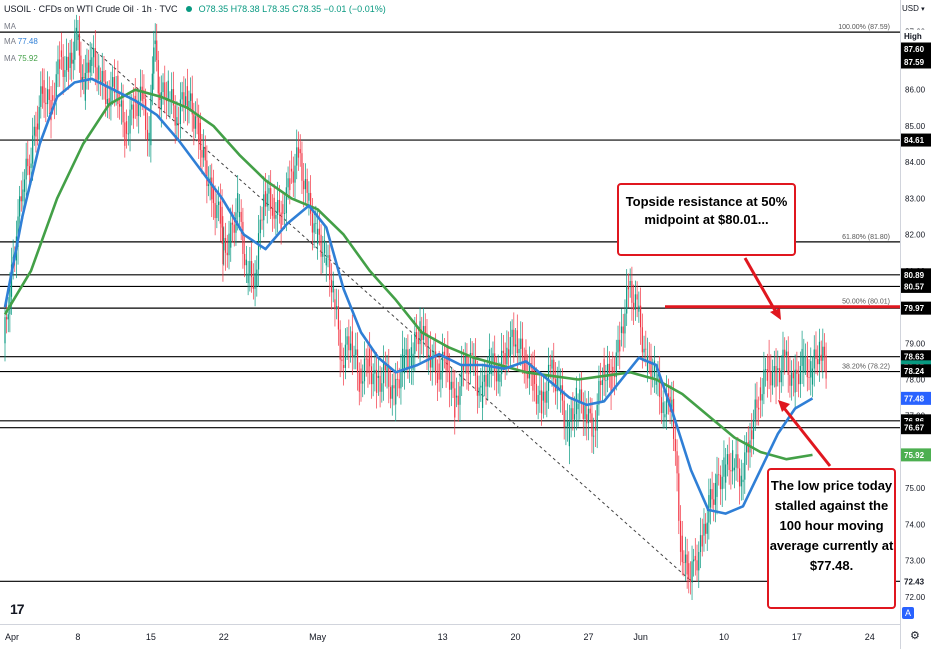  I want to click on price-badge-label: 72.43, so click(914, 581).